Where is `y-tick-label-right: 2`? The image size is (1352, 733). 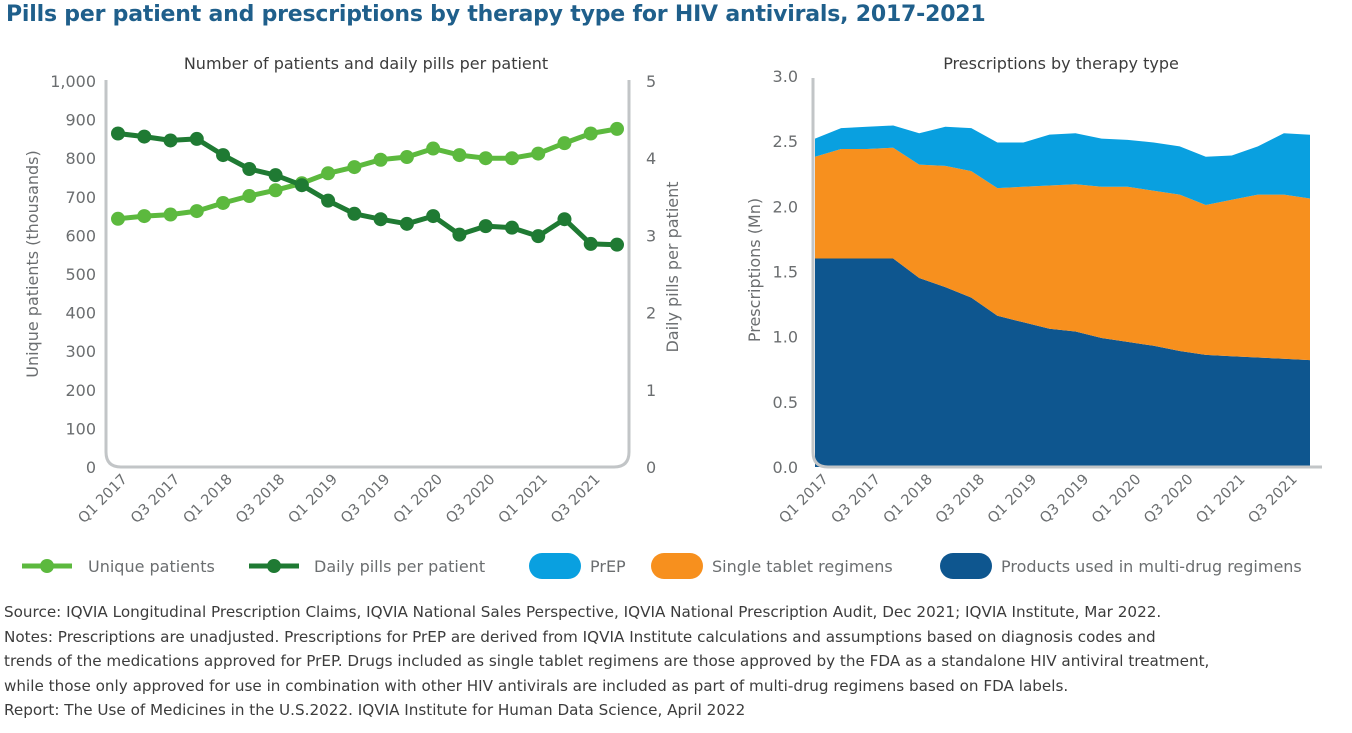
y-tick-label-right: 2 is located at coordinates (651, 313).